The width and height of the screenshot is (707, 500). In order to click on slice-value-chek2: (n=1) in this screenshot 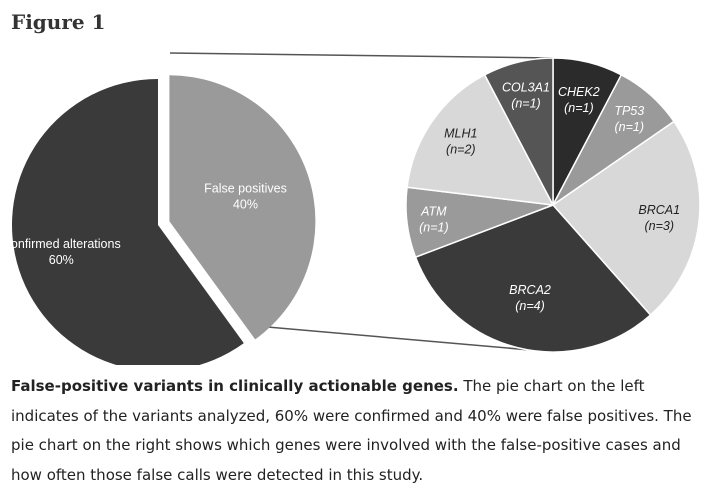, I will do `click(579, 108)`.